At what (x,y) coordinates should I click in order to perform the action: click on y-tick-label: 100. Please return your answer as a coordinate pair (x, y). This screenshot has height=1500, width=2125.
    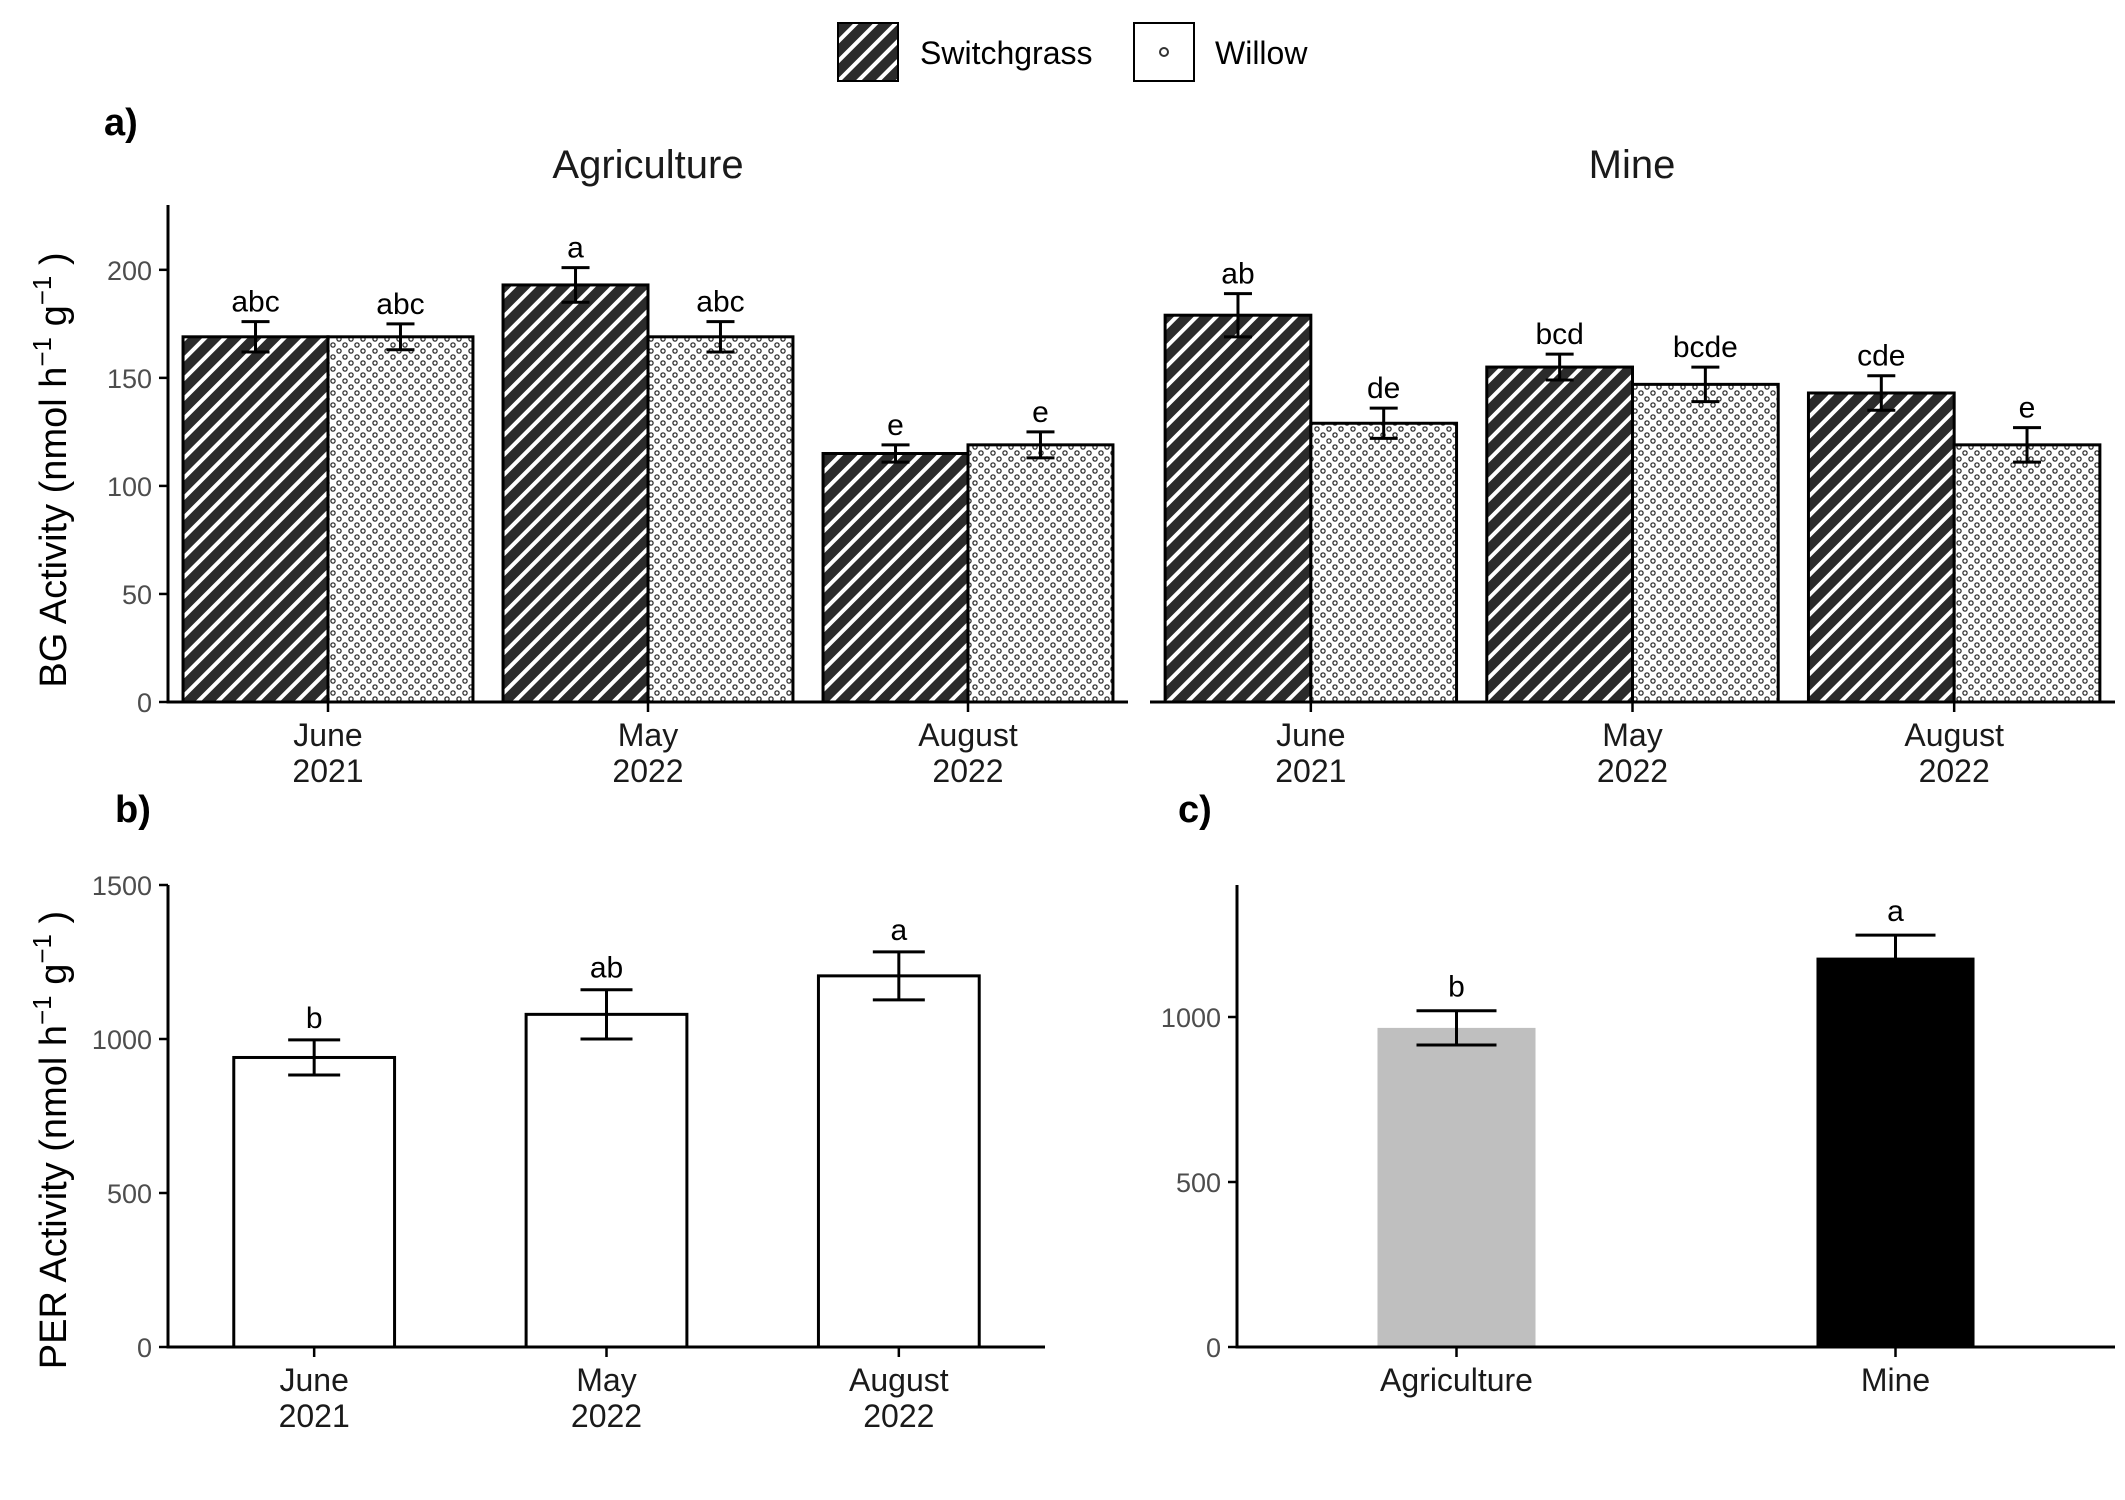
    Looking at the image, I should click on (129, 487).